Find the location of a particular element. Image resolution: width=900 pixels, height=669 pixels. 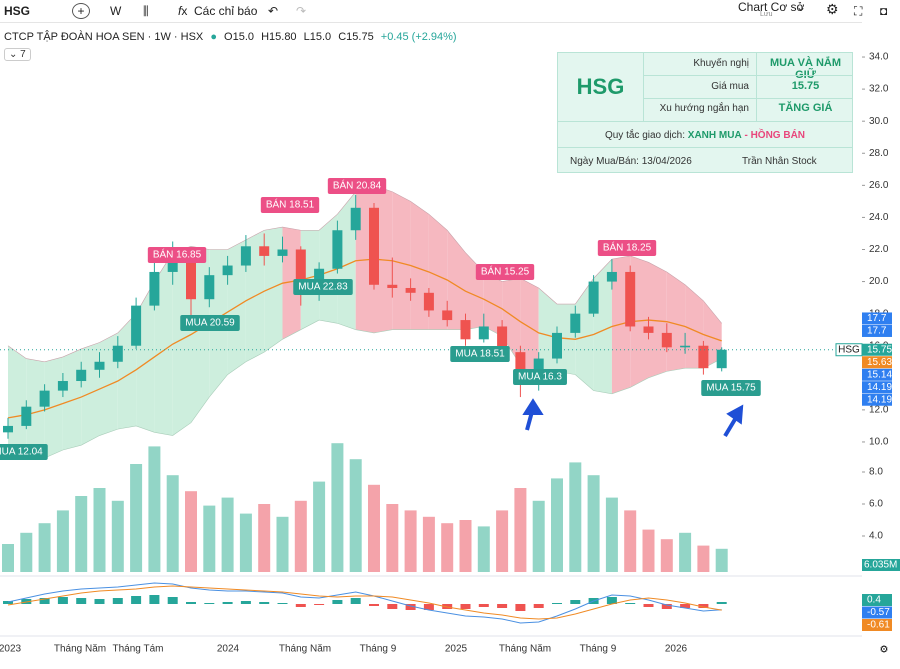

price-tag-label: 15.63 is located at coordinates (879, 362).